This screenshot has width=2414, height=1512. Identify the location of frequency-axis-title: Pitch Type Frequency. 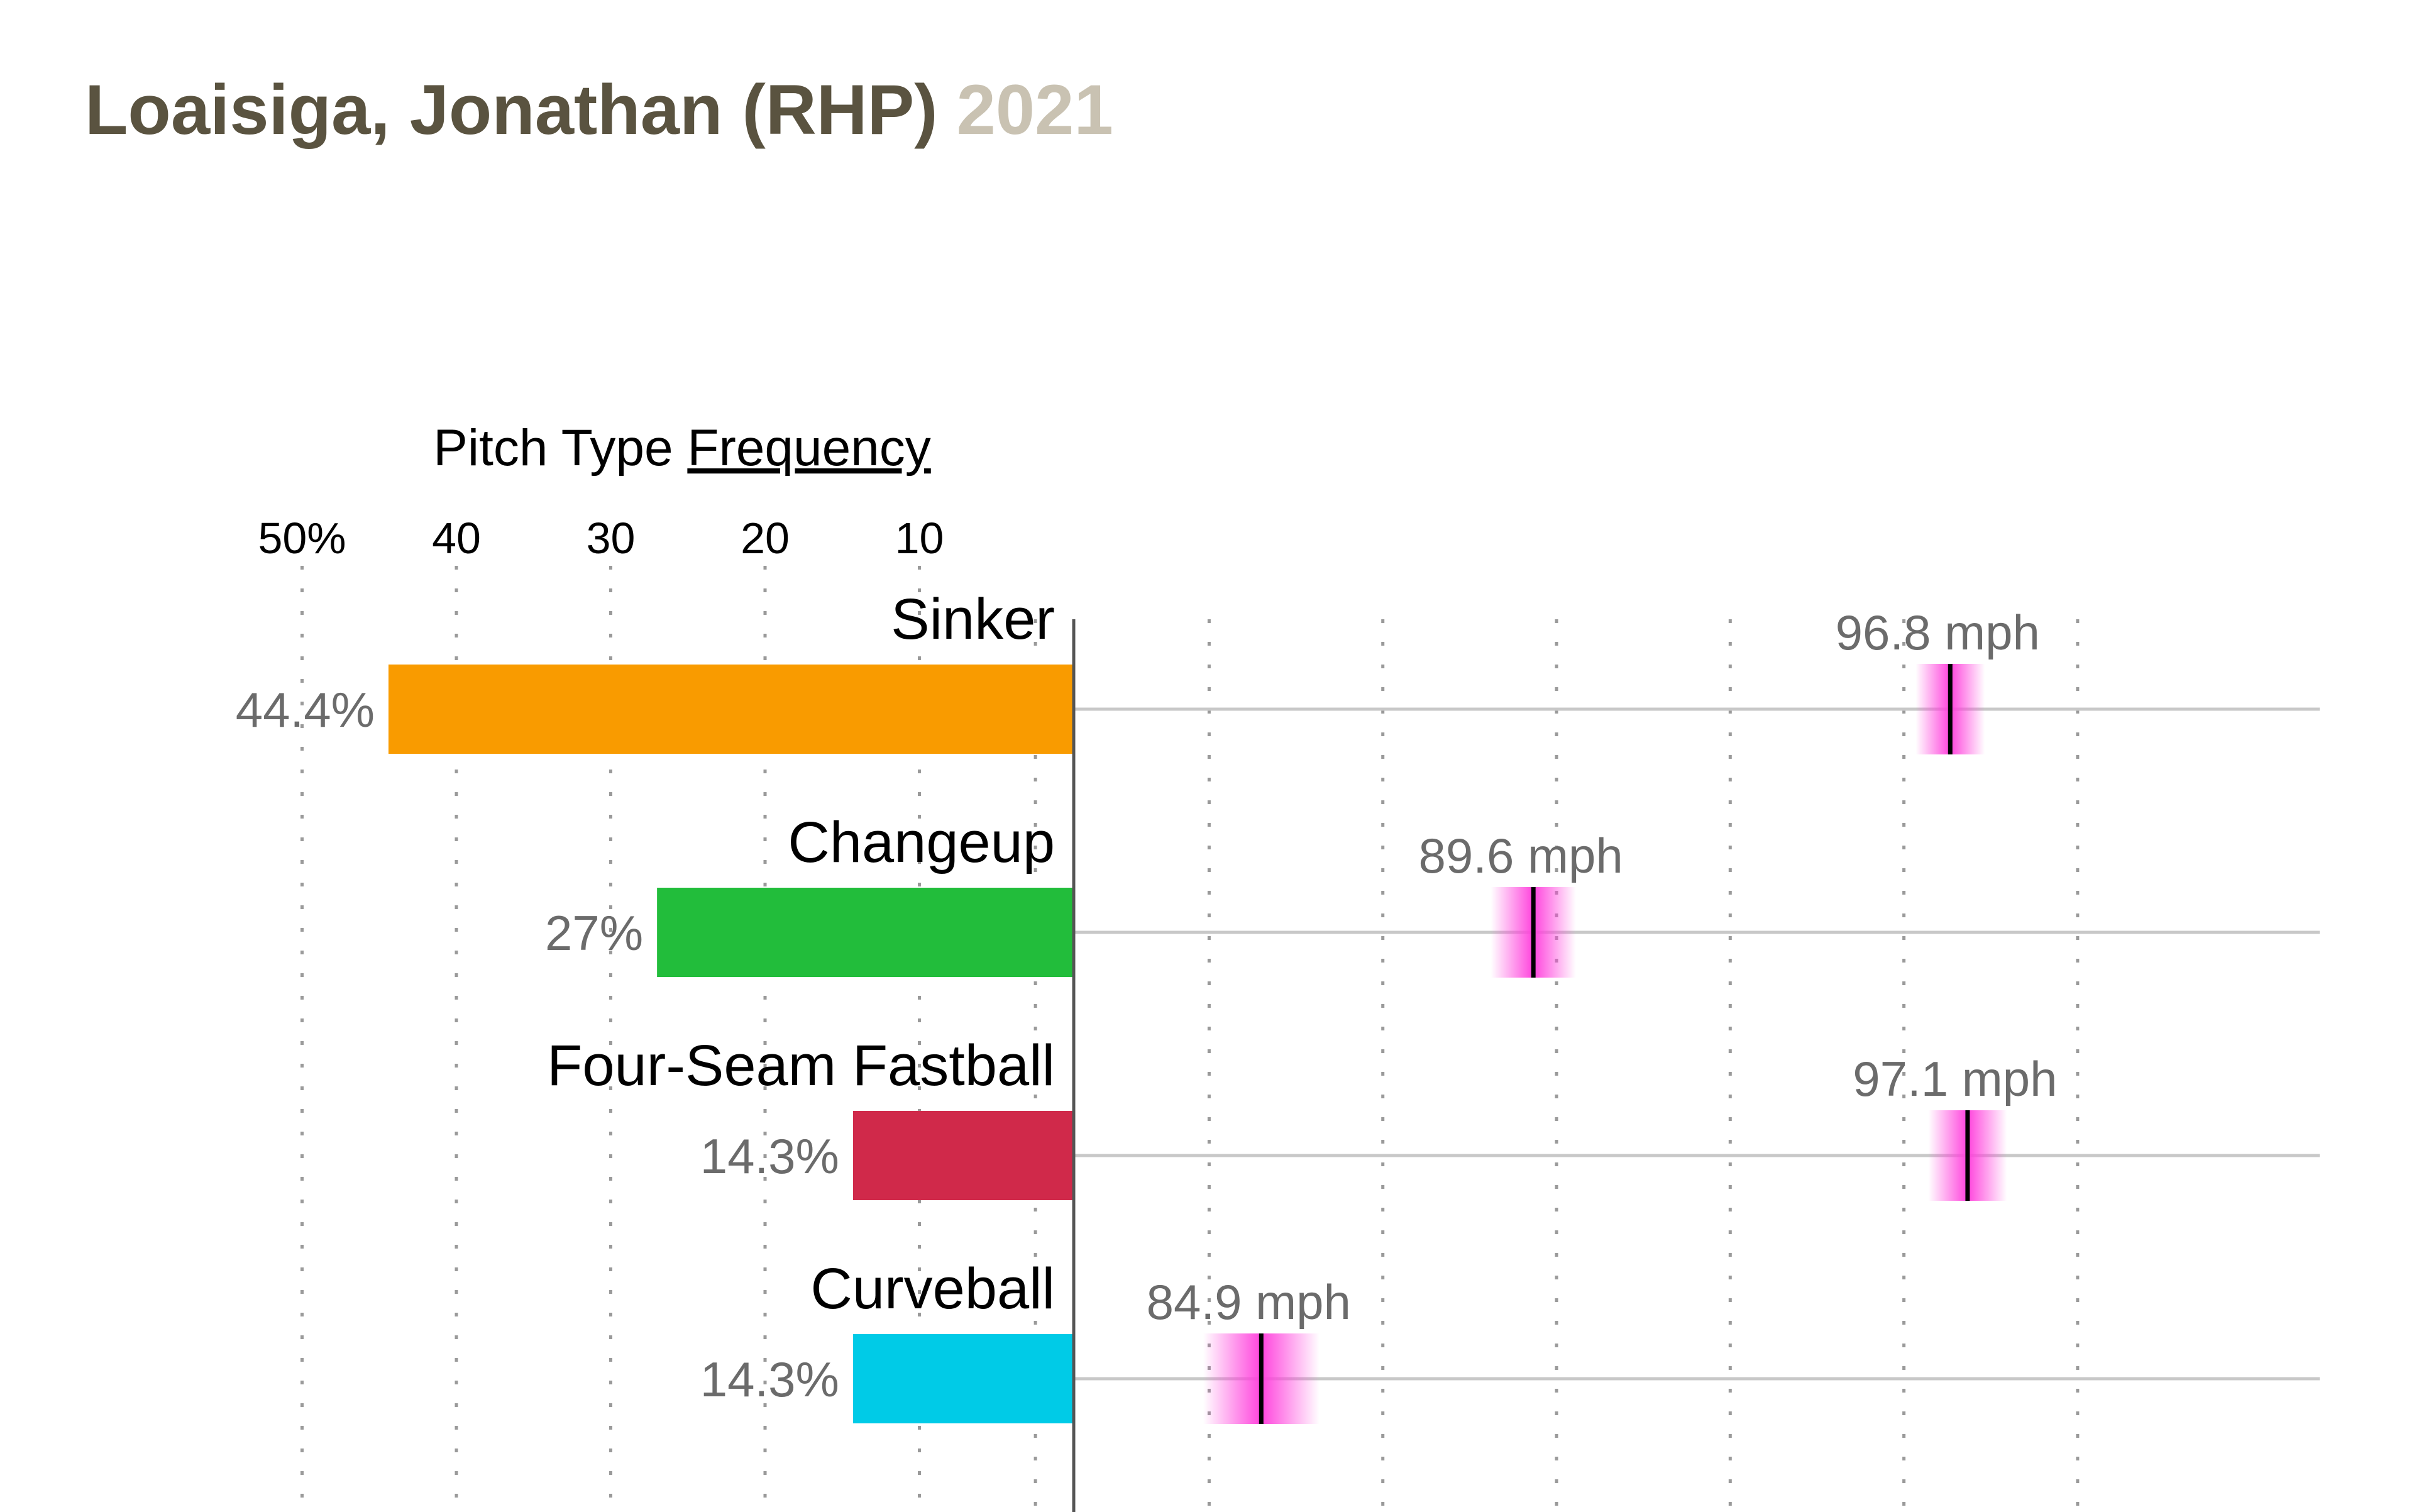
(682, 448).